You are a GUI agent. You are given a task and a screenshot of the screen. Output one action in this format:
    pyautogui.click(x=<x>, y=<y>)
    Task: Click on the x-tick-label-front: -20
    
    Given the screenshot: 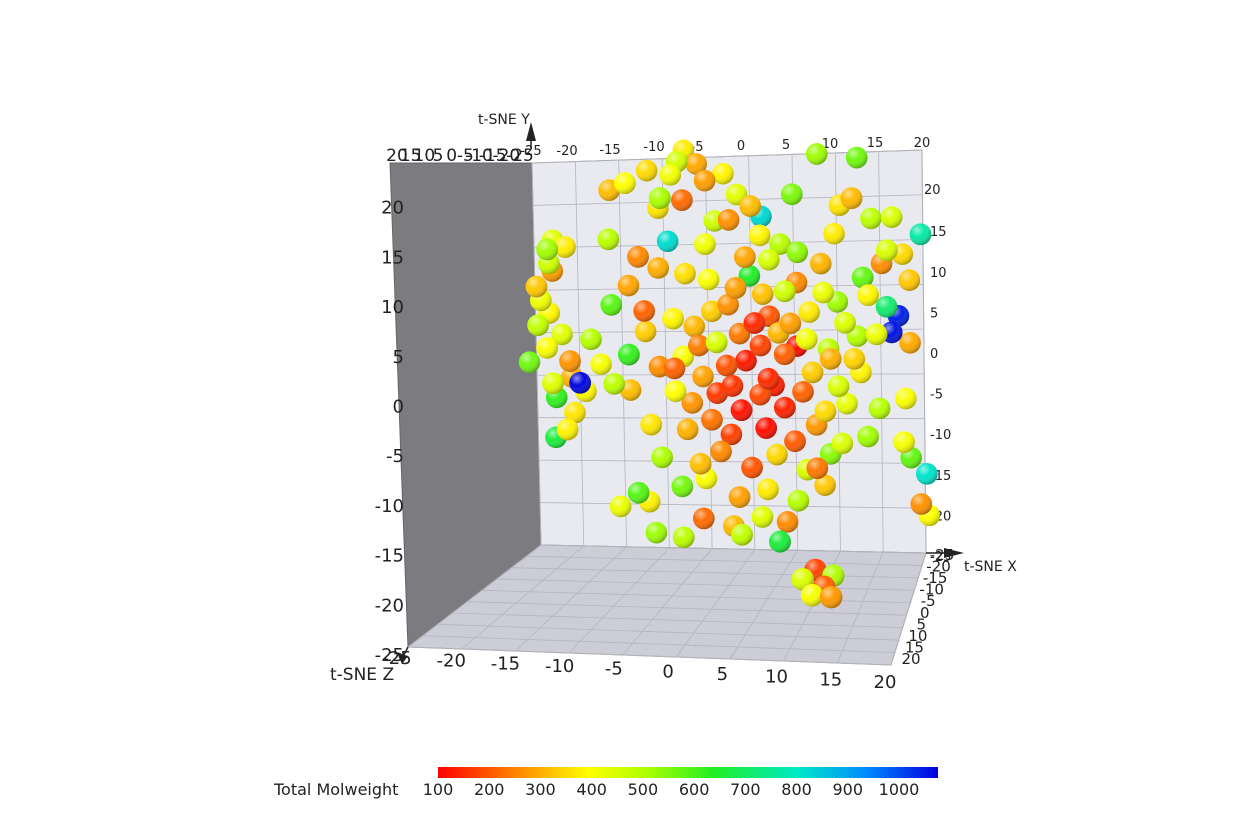 What is the action you would take?
    pyautogui.click(x=451, y=661)
    